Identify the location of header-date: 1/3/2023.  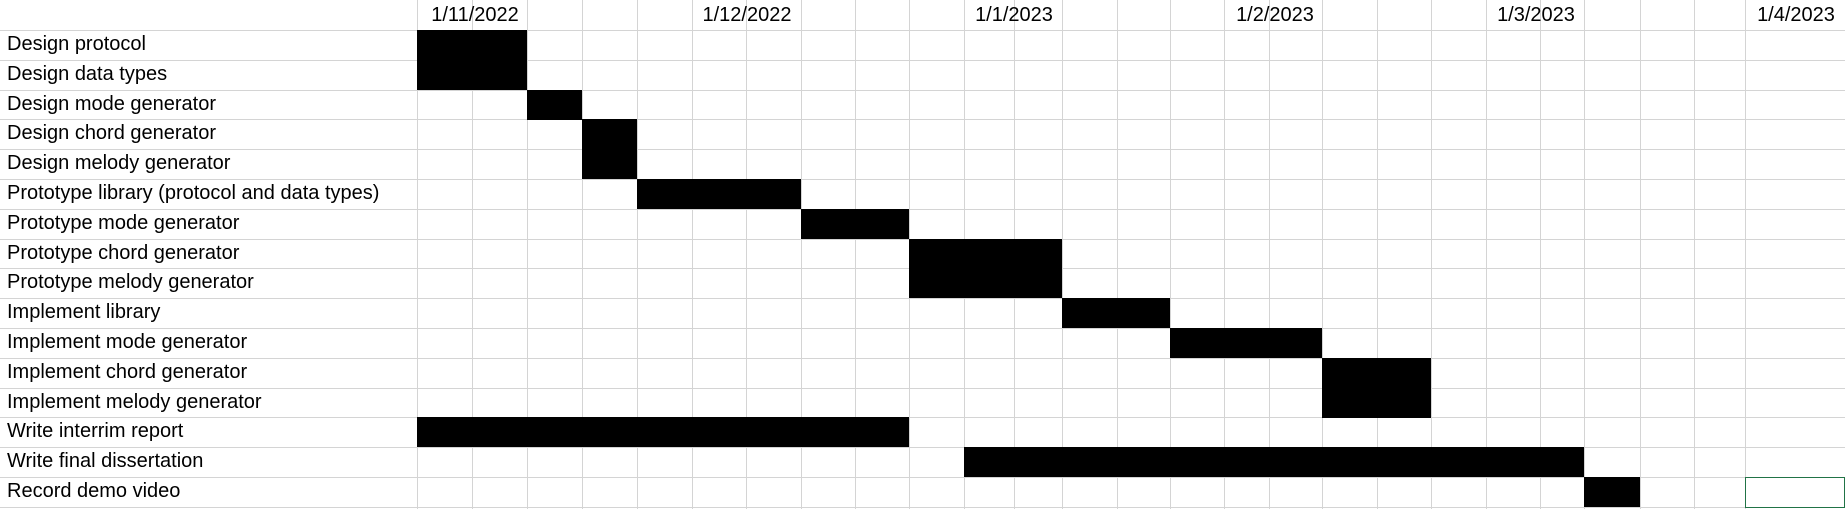
(1536, 15).